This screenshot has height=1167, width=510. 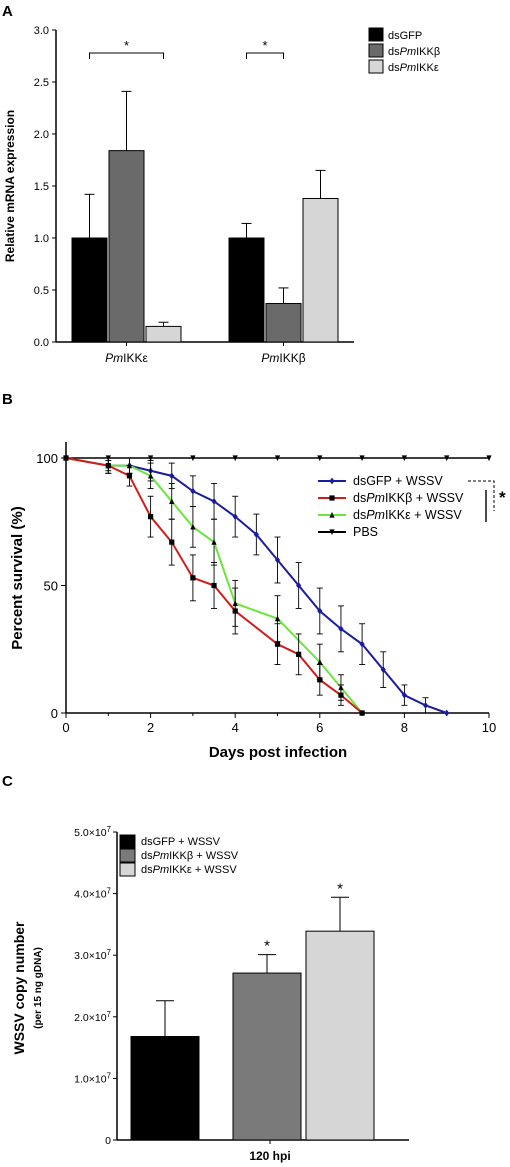 What do you see at coordinates (47, 458) in the screenshot?
I see `chart-b-ytick-label: 100` at bounding box center [47, 458].